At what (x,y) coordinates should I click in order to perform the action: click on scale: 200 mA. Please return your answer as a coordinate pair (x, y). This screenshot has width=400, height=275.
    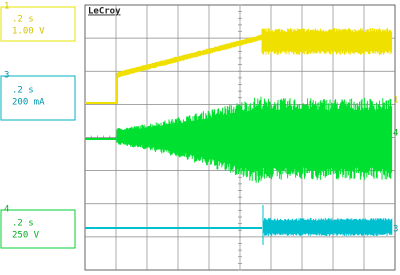
    Looking at the image, I should click on (28, 103).